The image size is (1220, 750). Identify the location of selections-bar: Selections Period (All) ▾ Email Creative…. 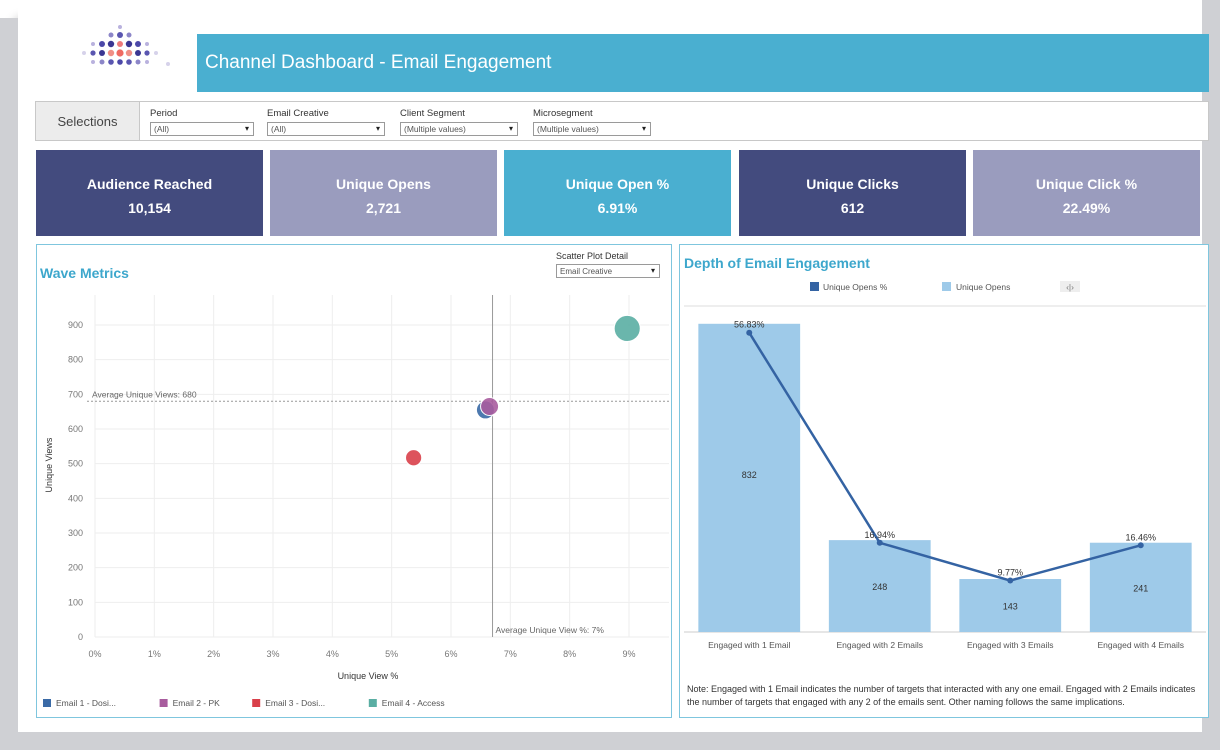
(622, 121).